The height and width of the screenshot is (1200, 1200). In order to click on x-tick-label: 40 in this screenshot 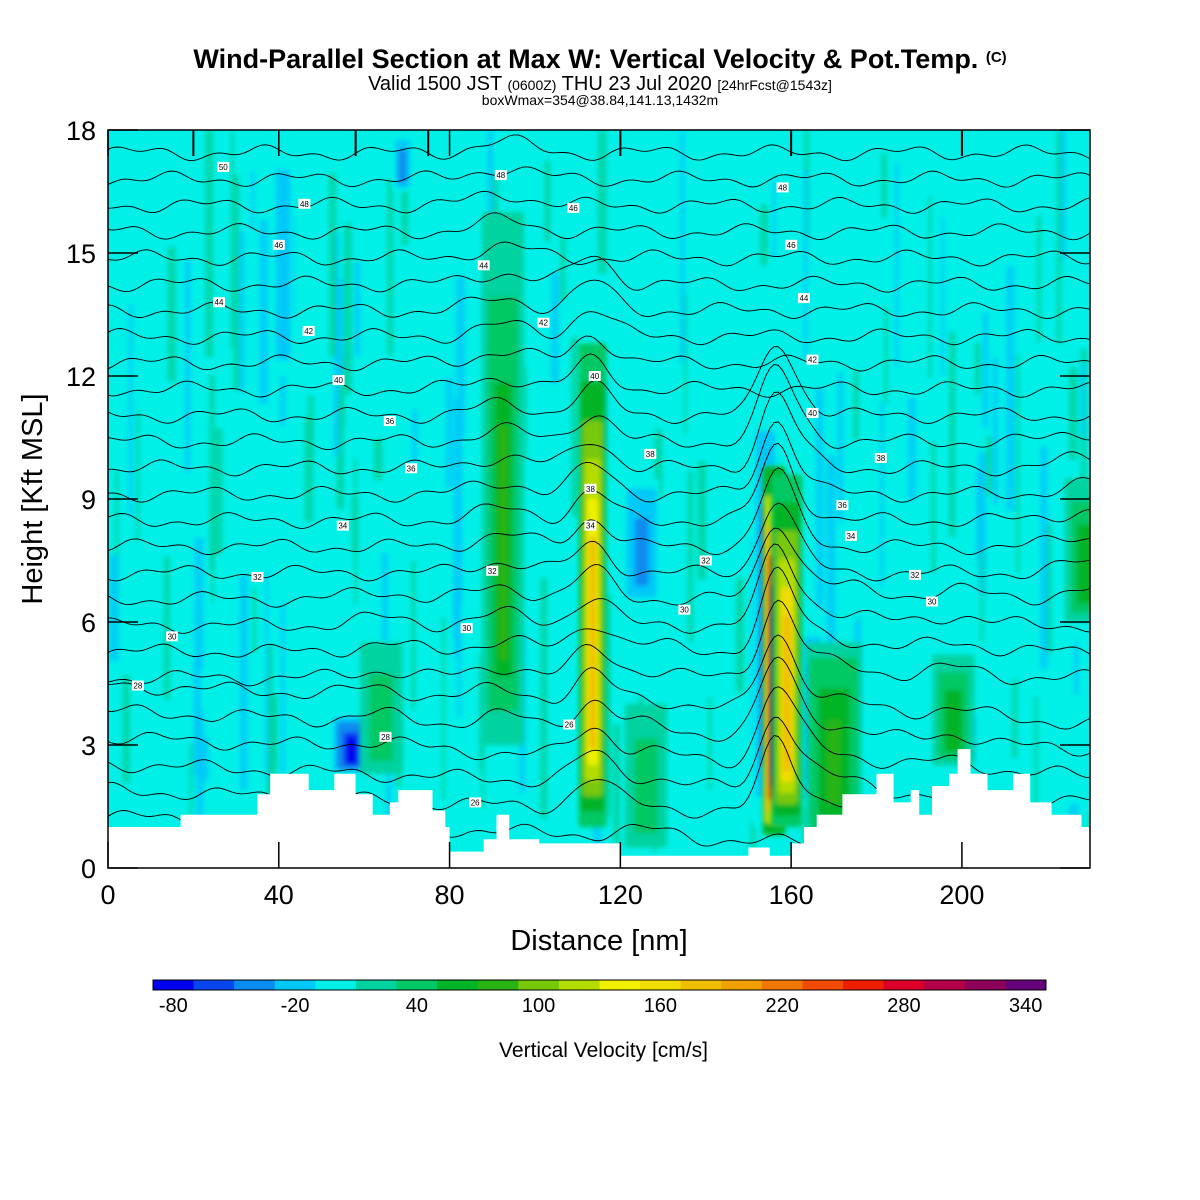, I will do `click(279, 895)`.